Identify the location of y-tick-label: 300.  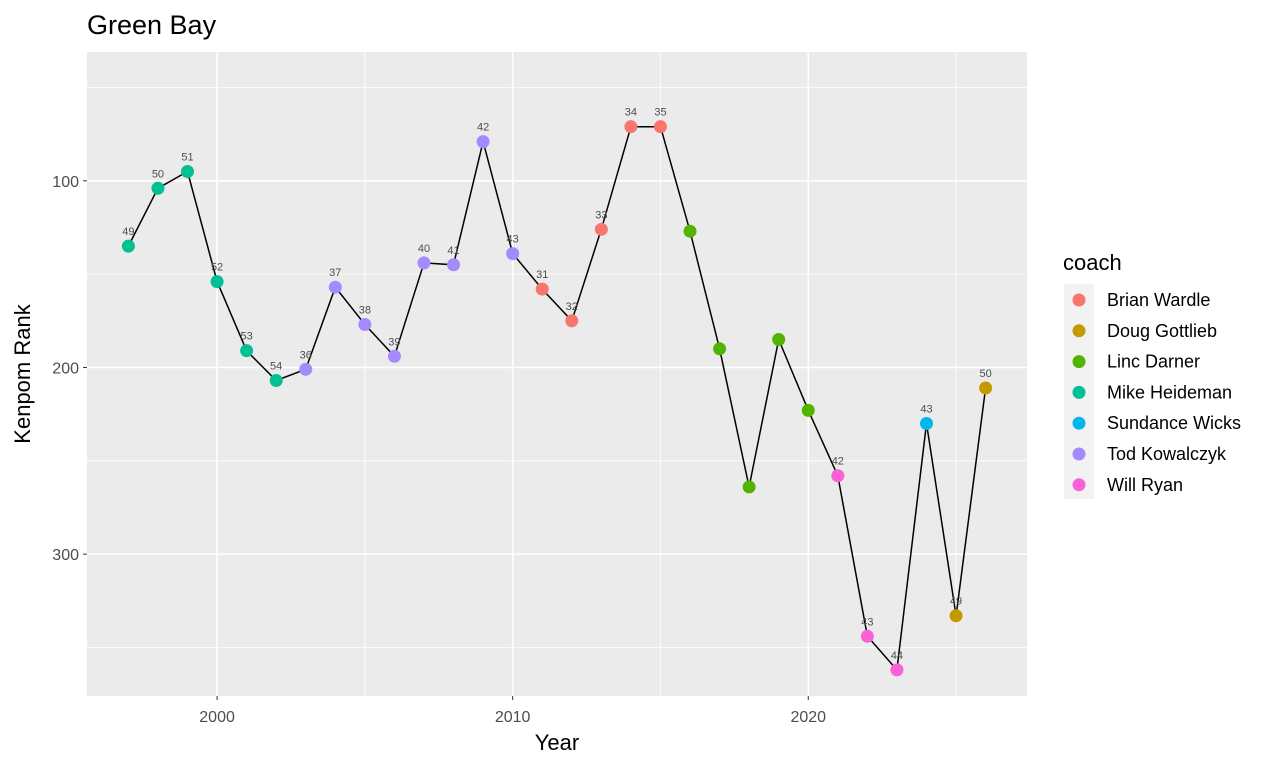
(65, 555).